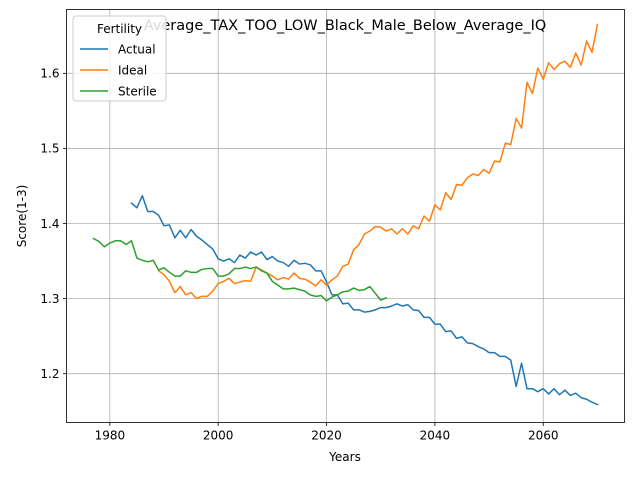  I want to click on legend-label-actual: Actual, so click(137, 50).